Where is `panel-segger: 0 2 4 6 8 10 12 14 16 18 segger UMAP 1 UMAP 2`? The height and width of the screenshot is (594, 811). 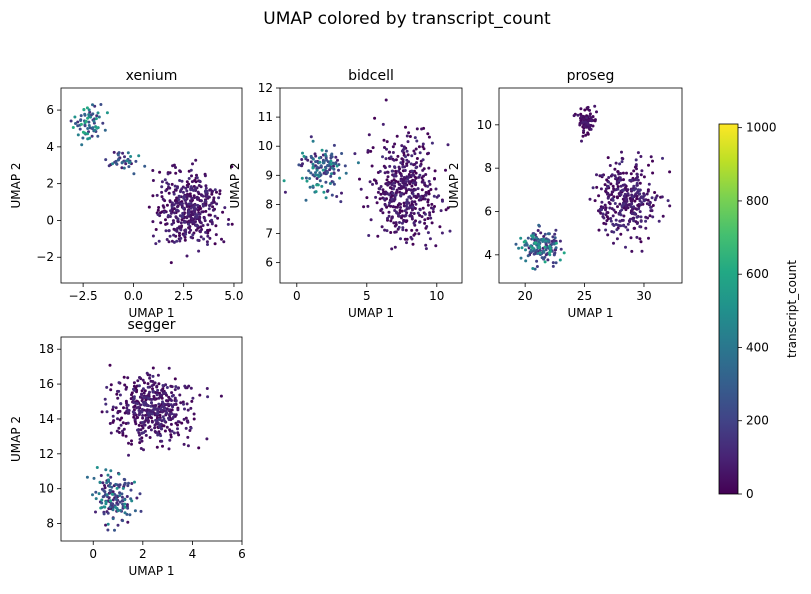
panel-segger: 0 2 4 6 8 10 12 14 16 18 segger UMAP 1 UMAP 2 is located at coordinates (127, 447).